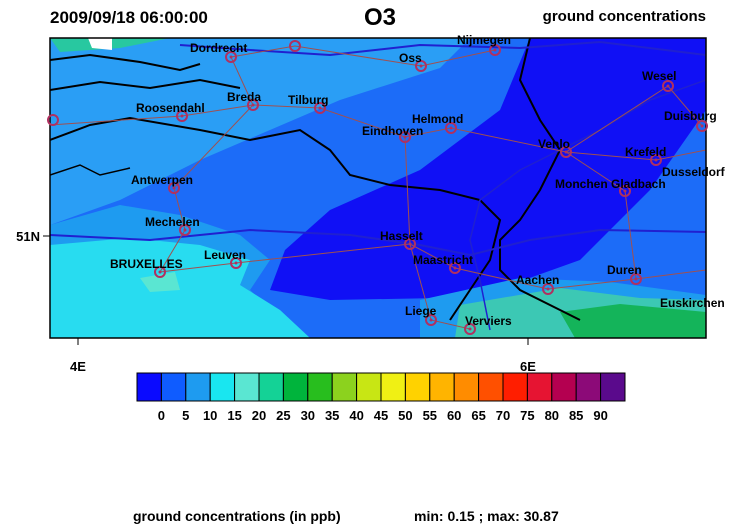 This screenshot has width=735, height=531. I want to click on city-label: Wesel, so click(659, 76).